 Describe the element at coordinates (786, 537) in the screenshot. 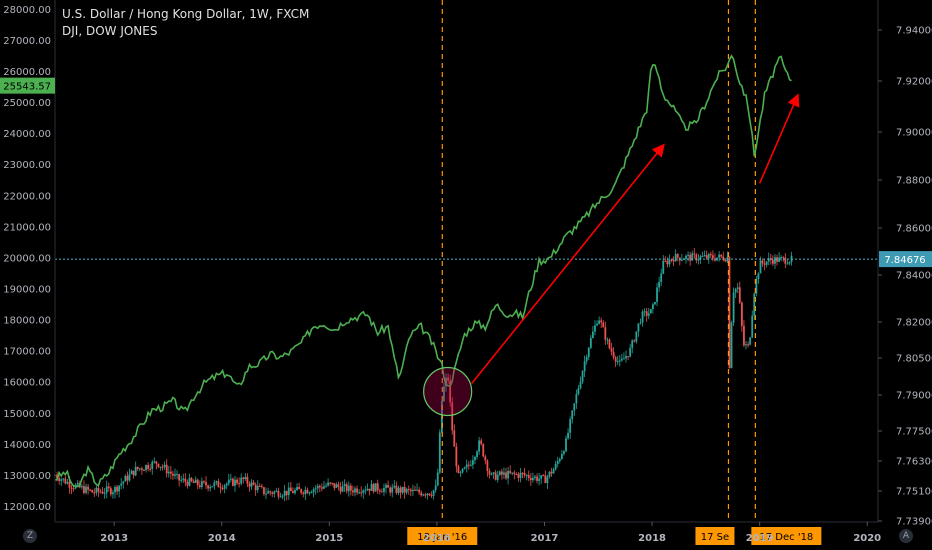

I see `event-label: 17 Dec '18` at that location.